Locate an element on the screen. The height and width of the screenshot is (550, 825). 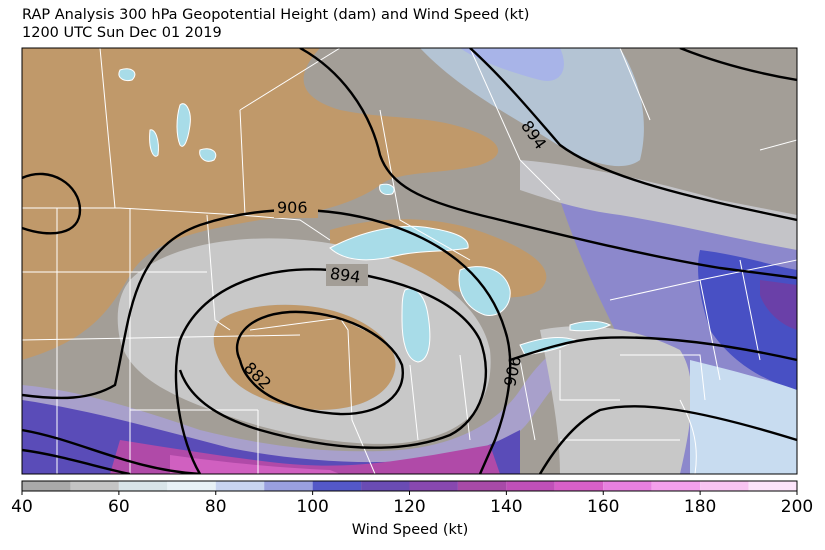
jet-max-pink is located at coordinates (255, 464).